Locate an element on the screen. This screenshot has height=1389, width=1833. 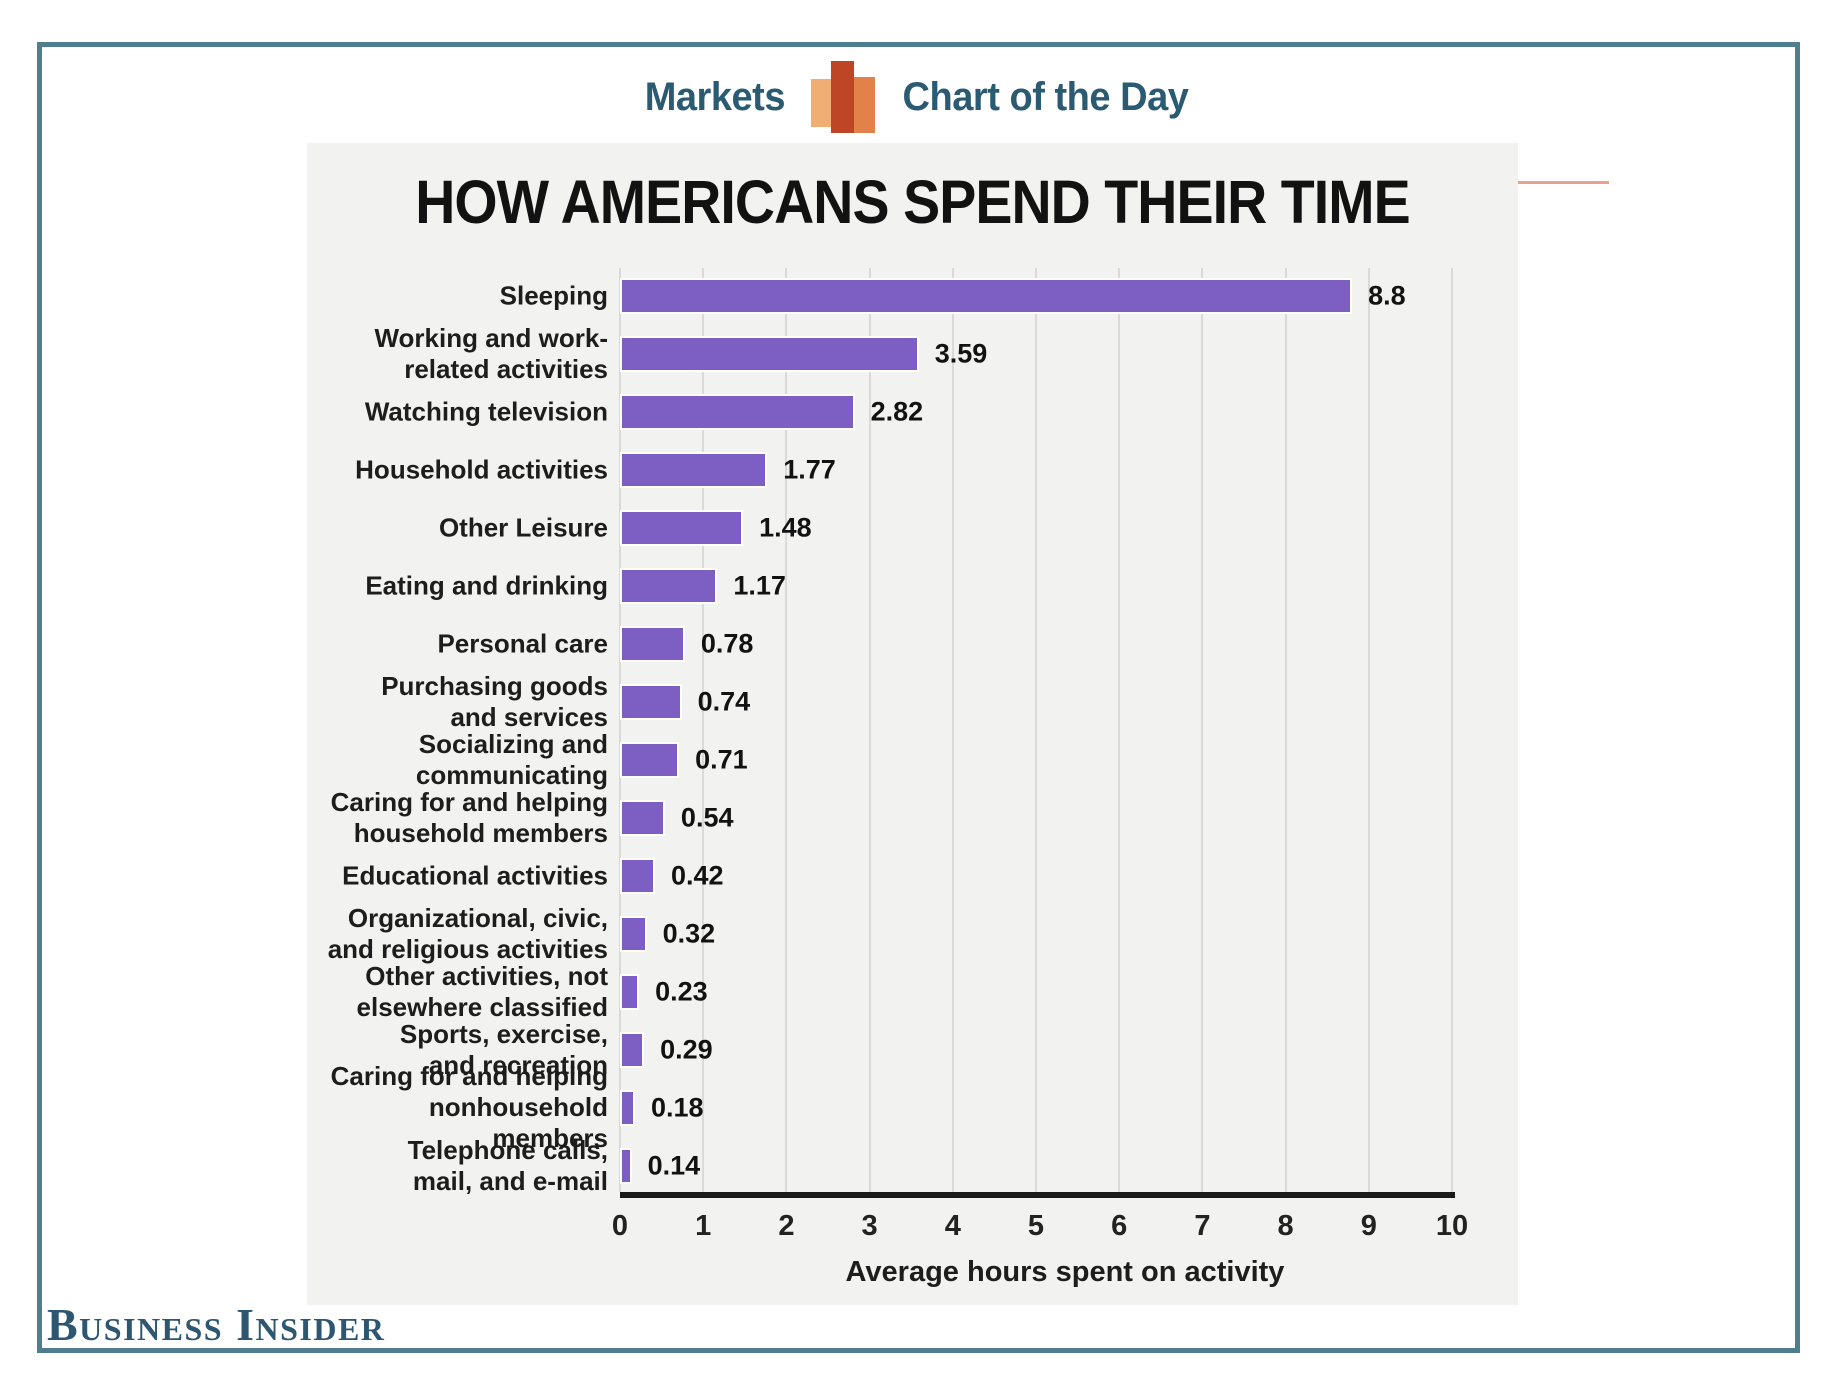
category-label: Caring for and helping household members is located at coordinates (469, 817).